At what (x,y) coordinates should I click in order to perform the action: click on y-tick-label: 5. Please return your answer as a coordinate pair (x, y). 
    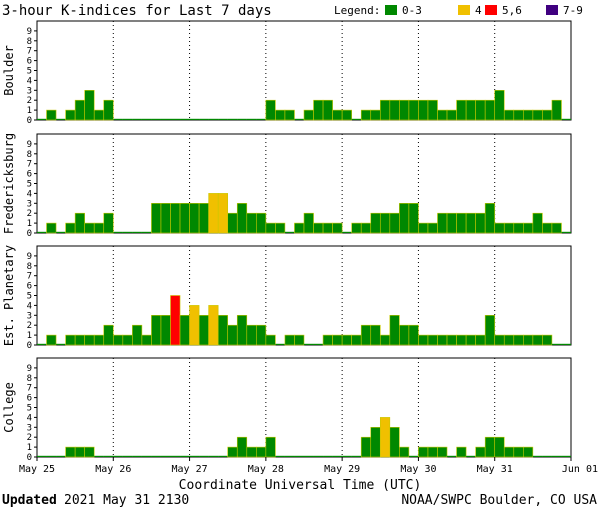
    Looking at the image, I should click on (29, 72).